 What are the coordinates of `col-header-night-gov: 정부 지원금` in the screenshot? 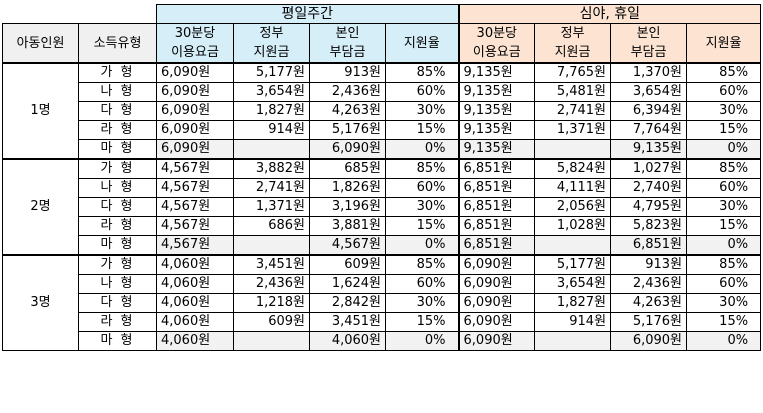 It's located at (573, 43).